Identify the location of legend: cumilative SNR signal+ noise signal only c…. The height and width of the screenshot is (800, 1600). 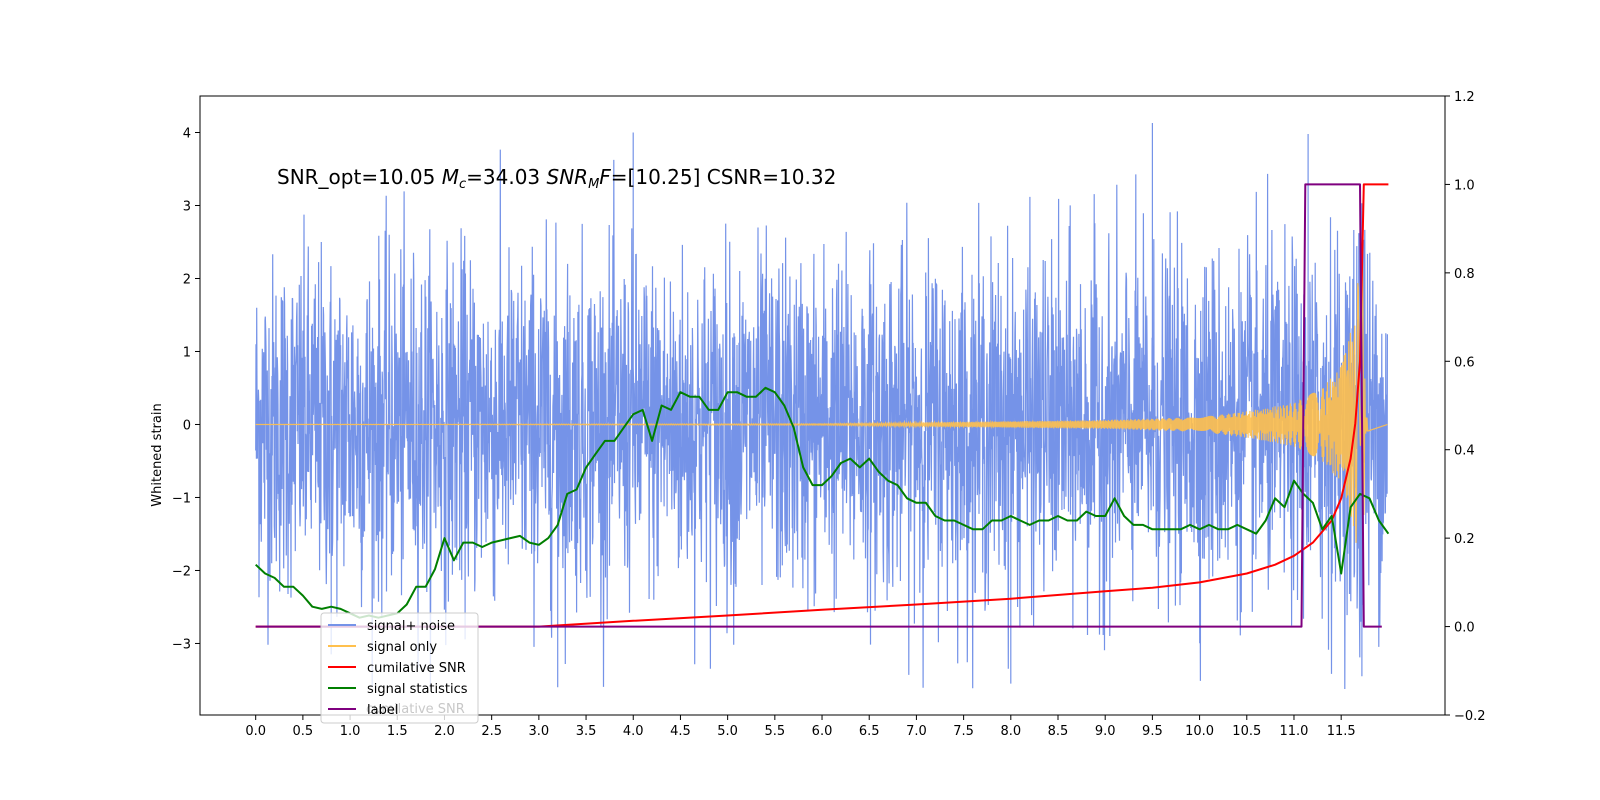
(399, 668).